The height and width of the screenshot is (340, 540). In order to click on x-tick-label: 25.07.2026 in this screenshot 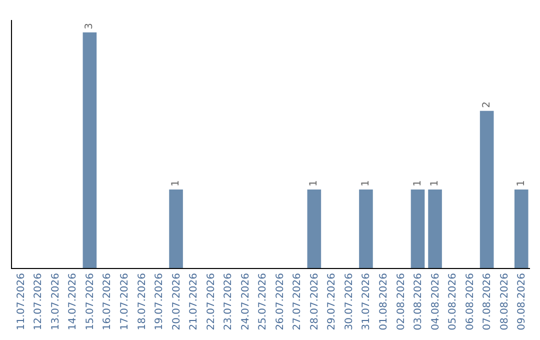, I will do `click(263, 301)`.